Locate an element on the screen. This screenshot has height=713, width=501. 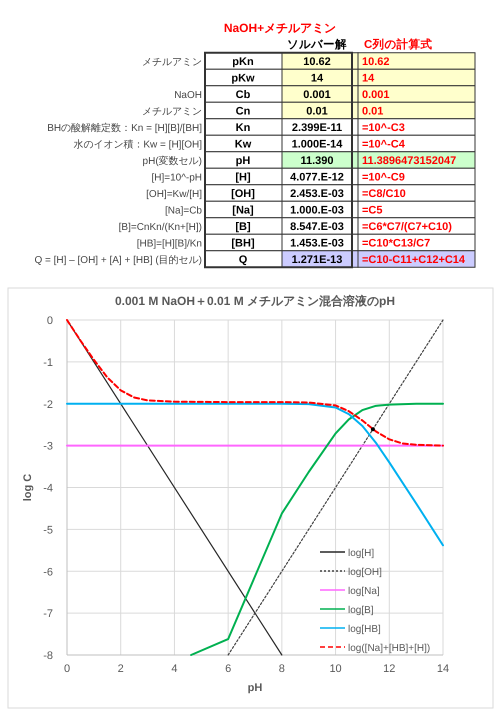
text: [H] is located at coordinates (243, 178).